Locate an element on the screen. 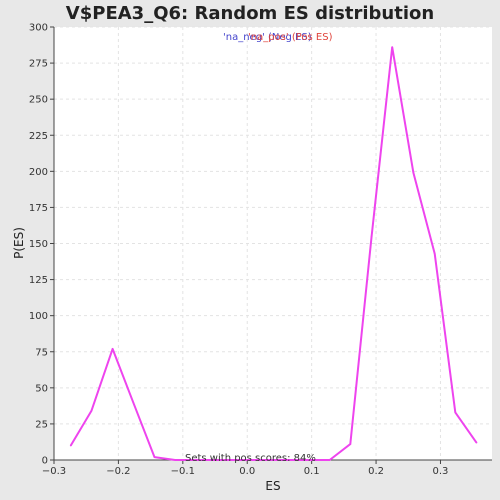 The width and height of the screenshot is (500, 500). x-tick-label: 0.2 is located at coordinates (376, 471).